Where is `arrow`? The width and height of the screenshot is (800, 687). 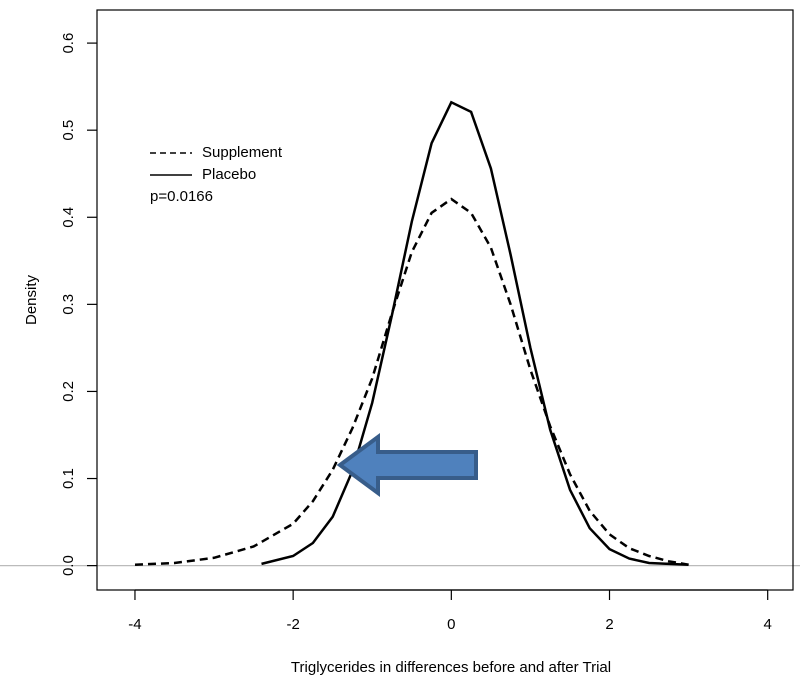 arrow is located at coordinates (407, 465).